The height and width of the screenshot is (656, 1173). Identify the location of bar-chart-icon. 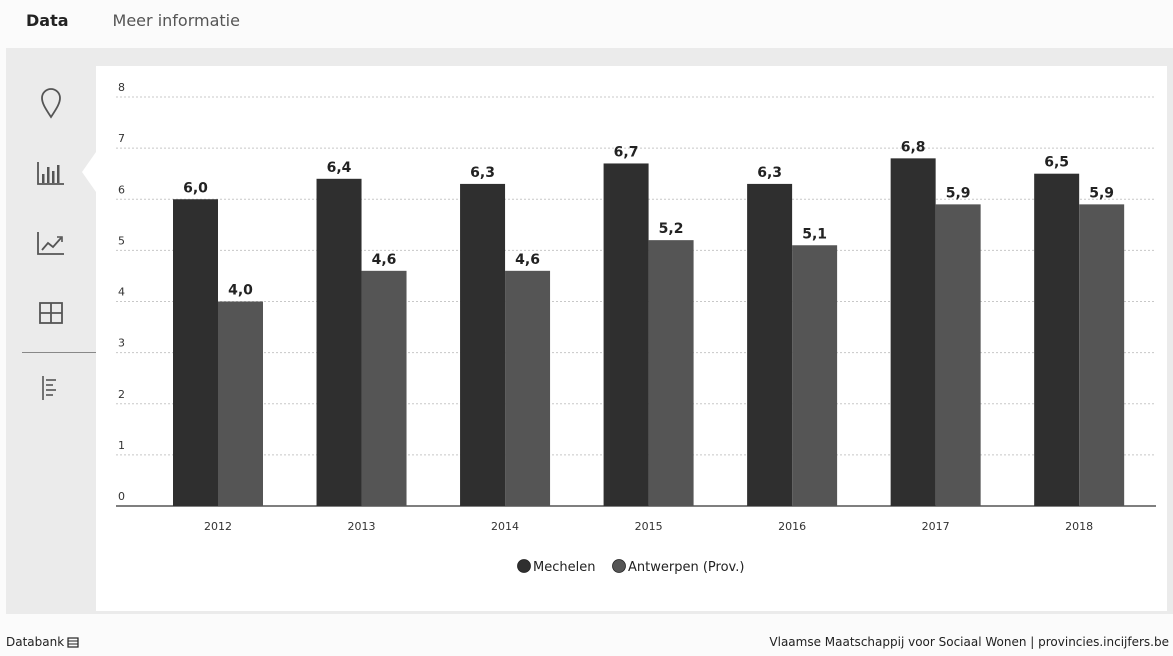
(51, 173).